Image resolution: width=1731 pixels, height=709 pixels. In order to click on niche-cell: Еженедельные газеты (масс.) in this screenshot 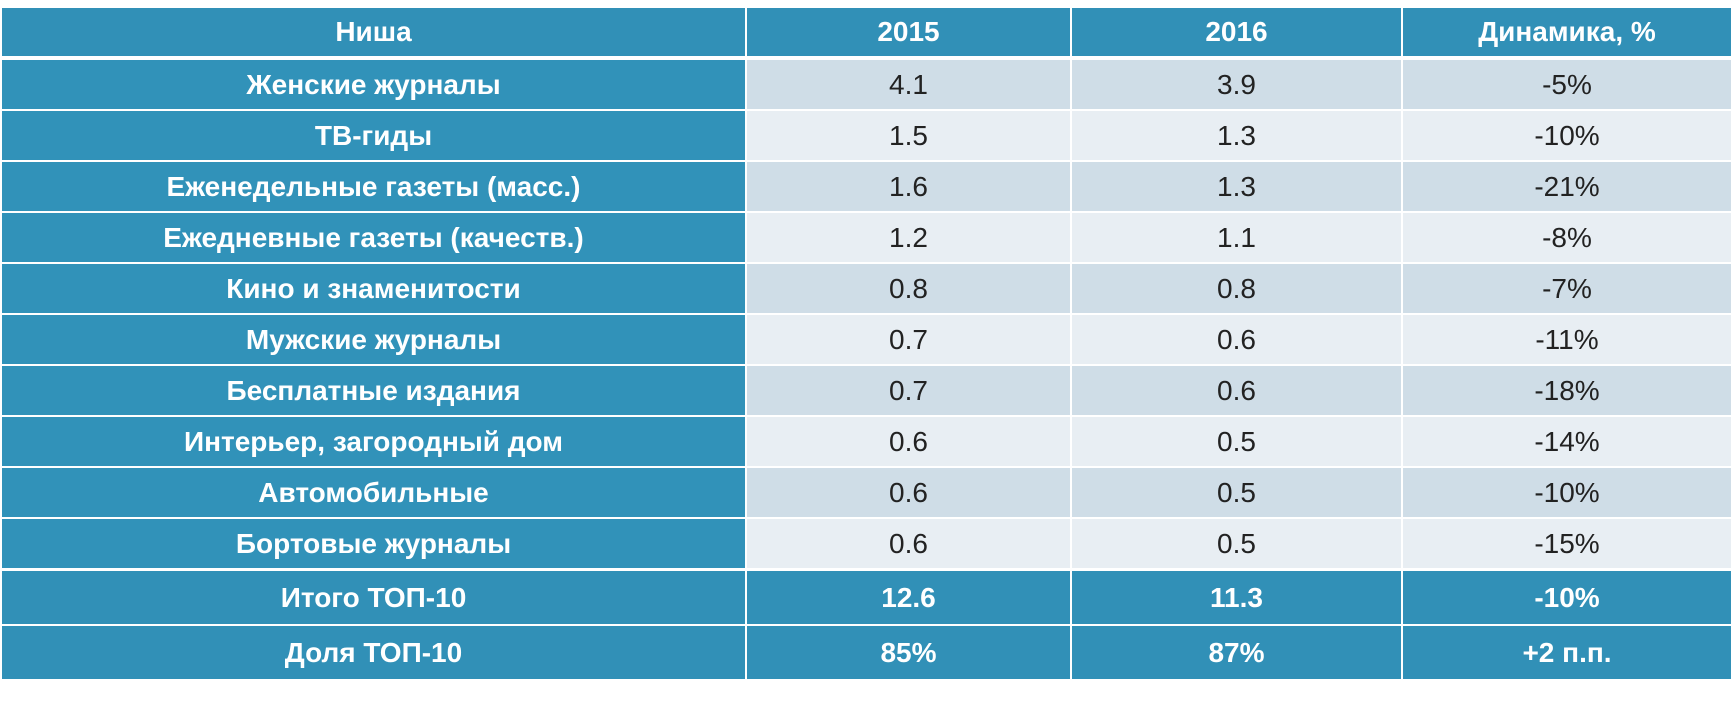, I will do `click(373, 186)`.